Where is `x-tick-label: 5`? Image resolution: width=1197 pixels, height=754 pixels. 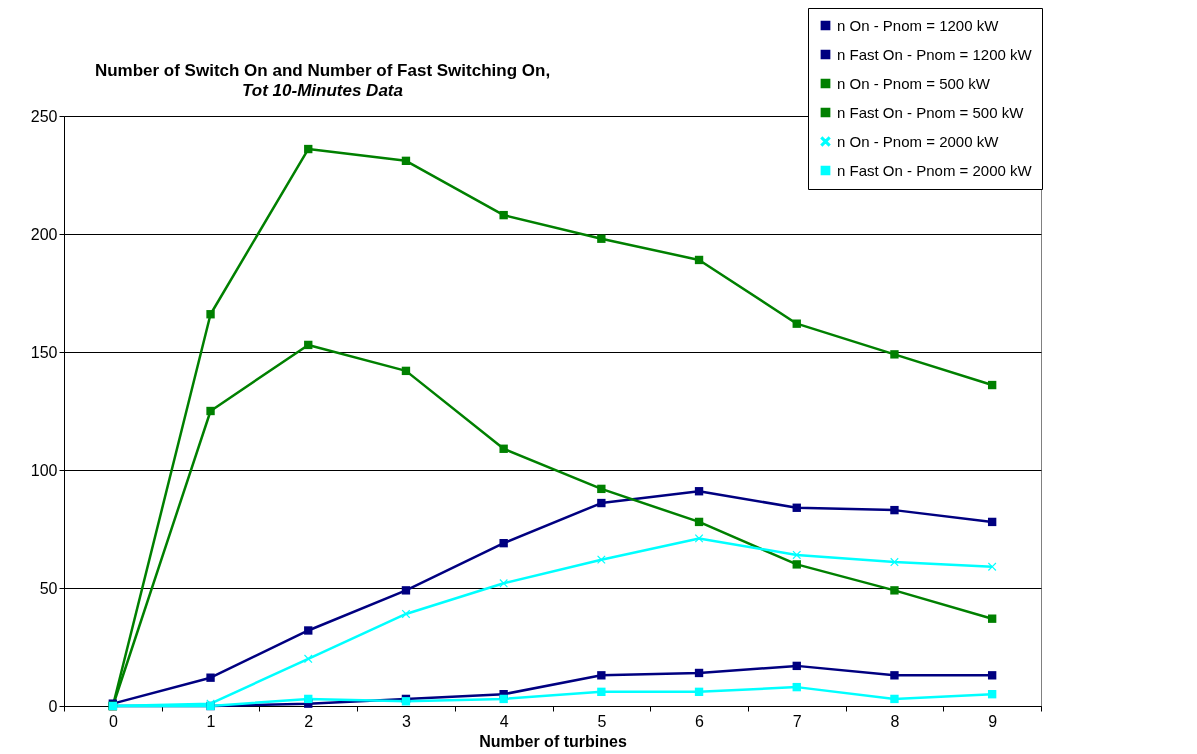
x-tick-label: 5 is located at coordinates (602, 721).